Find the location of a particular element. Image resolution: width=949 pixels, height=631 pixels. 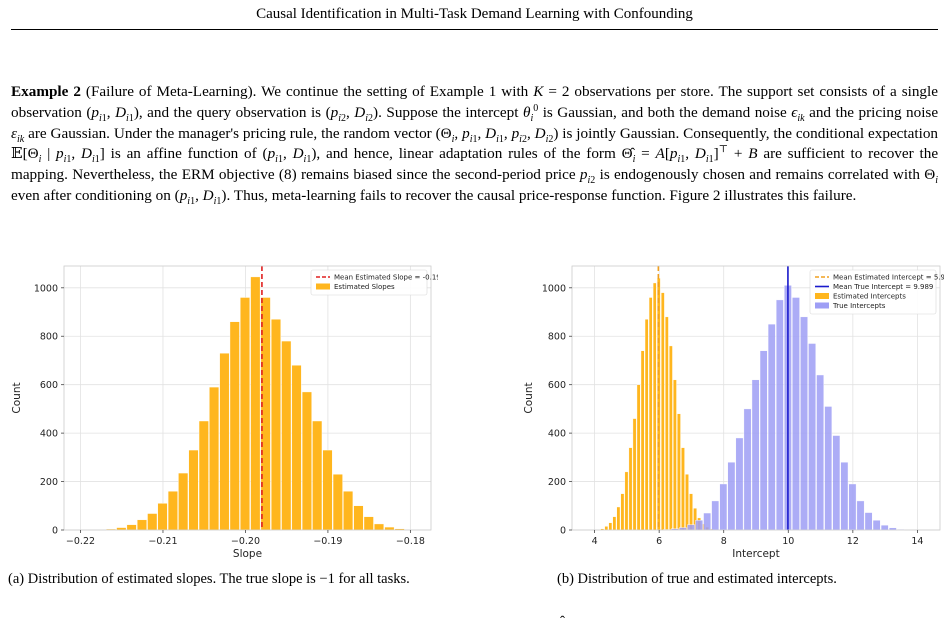

y-tick-label: 200 is located at coordinates (49, 482).